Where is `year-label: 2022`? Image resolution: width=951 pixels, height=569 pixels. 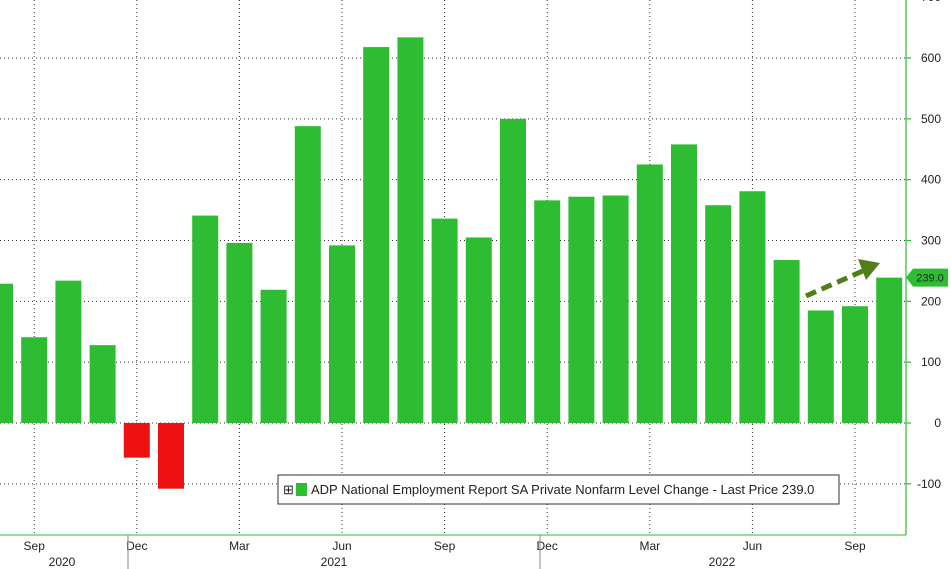
year-label: 2022 is located at coordinates (722, 562).